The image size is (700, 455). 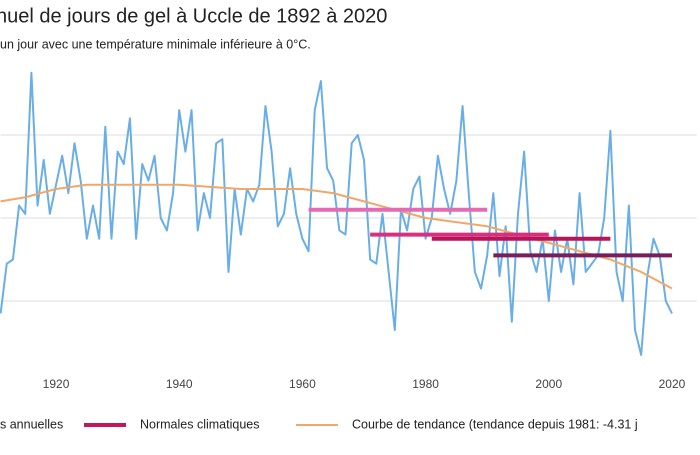 What do you see at coordinates (548, 384) in the screenshot?
I see `x-tick-label: 2000` at bounding box center [548, 384].